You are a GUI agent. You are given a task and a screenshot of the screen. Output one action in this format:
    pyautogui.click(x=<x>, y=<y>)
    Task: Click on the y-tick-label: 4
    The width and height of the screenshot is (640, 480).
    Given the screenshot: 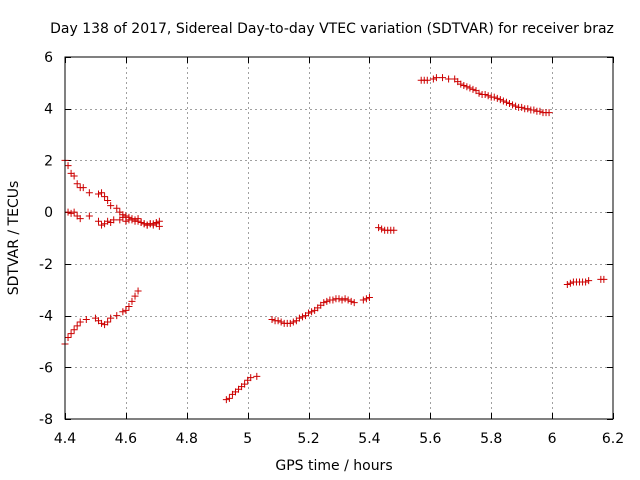 What is the action you would take?
    pyautogui.click(x=48, y=110)
    